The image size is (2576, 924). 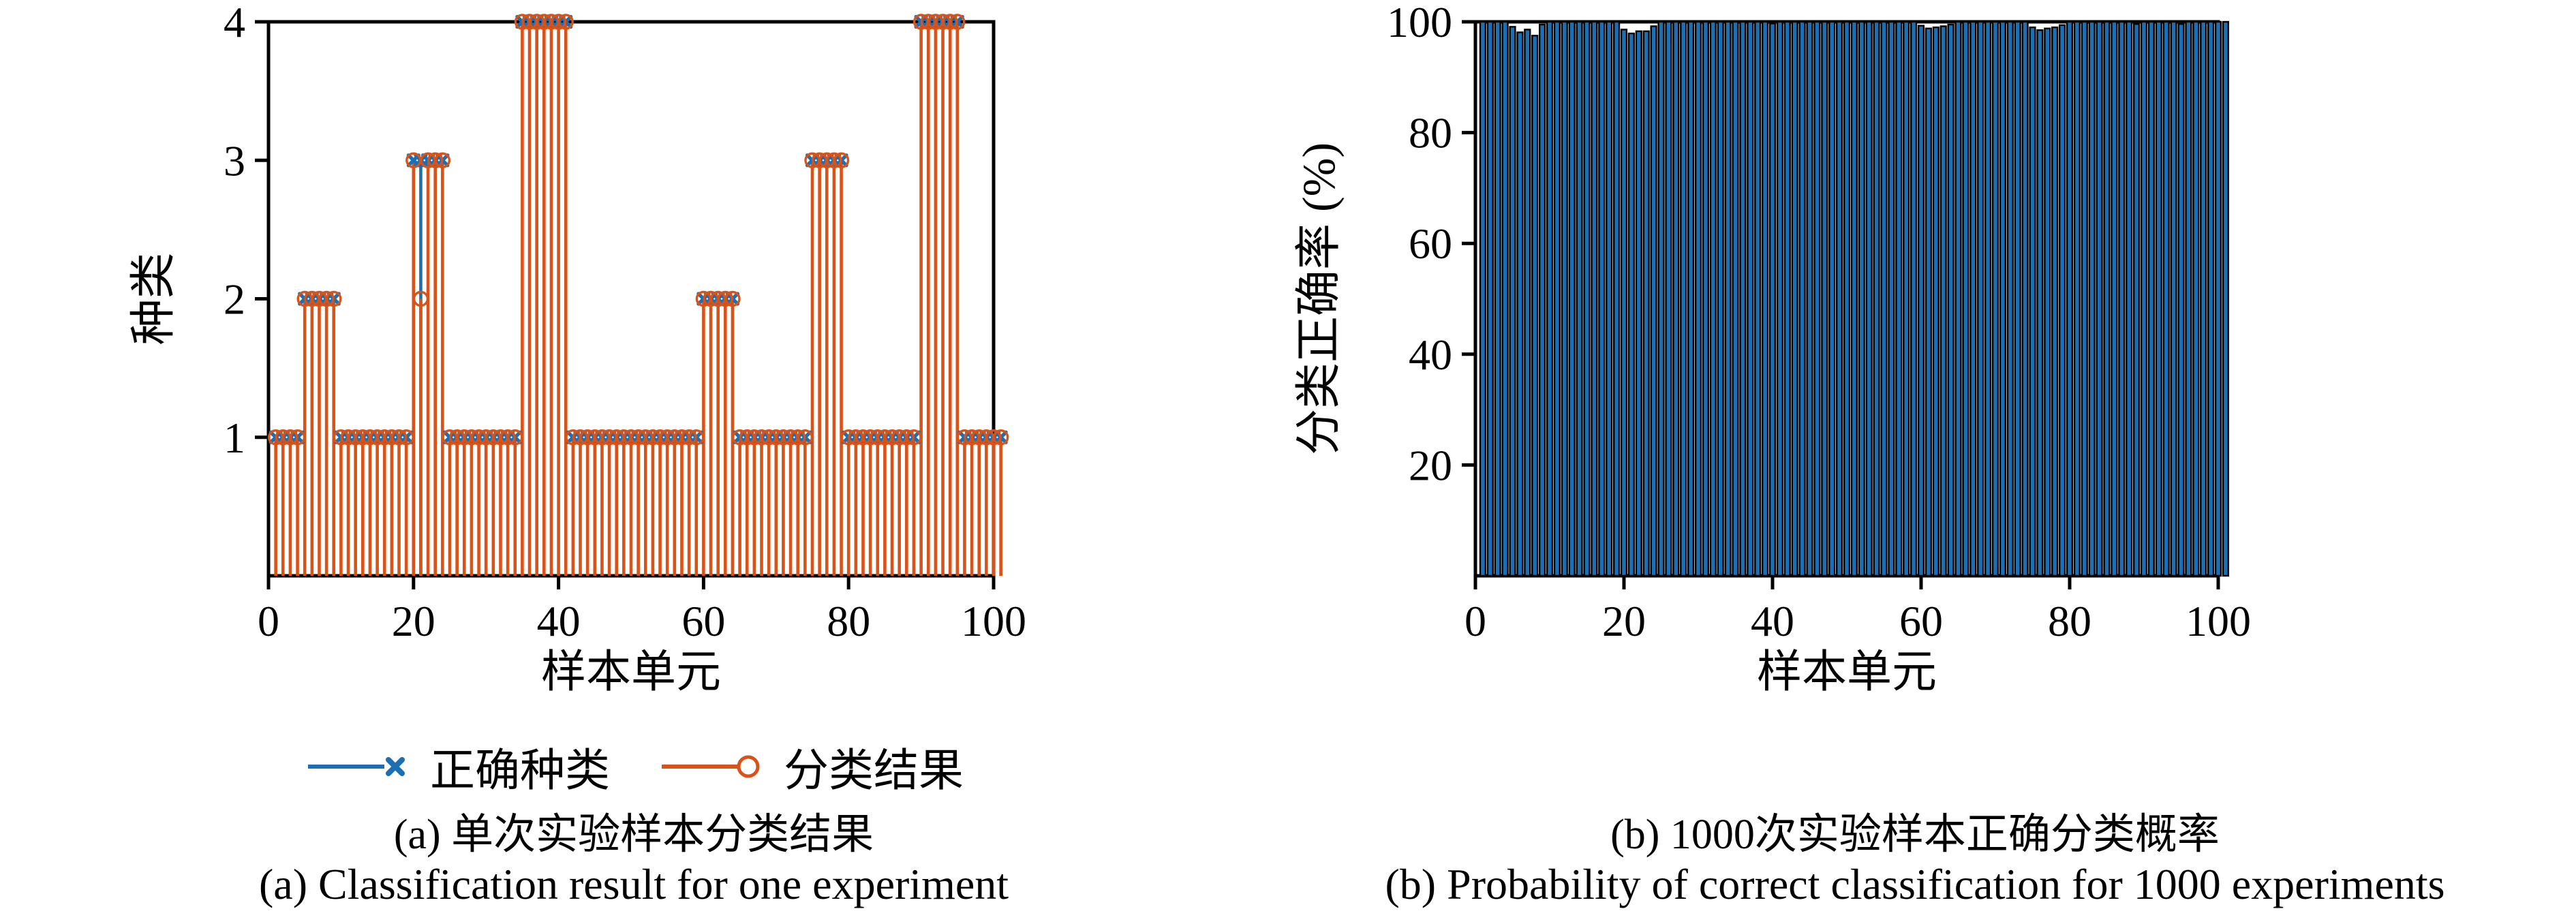 What do you see at coordinates (1431, 354) in the screenshot?
I see `y-tick-label: 40` at bounding box center [1431, 354].